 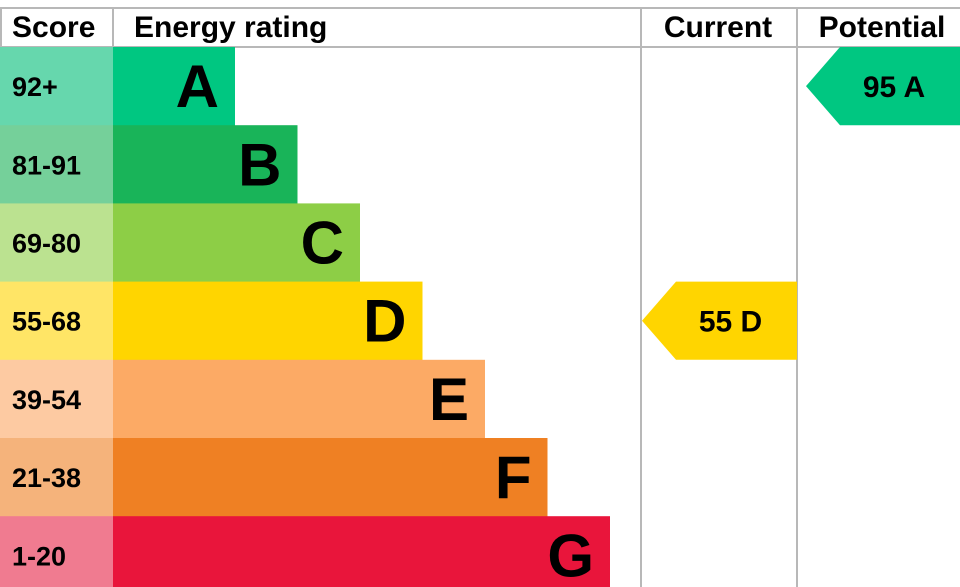 I want to click on score-cell-e, so click(x=56, y=399).